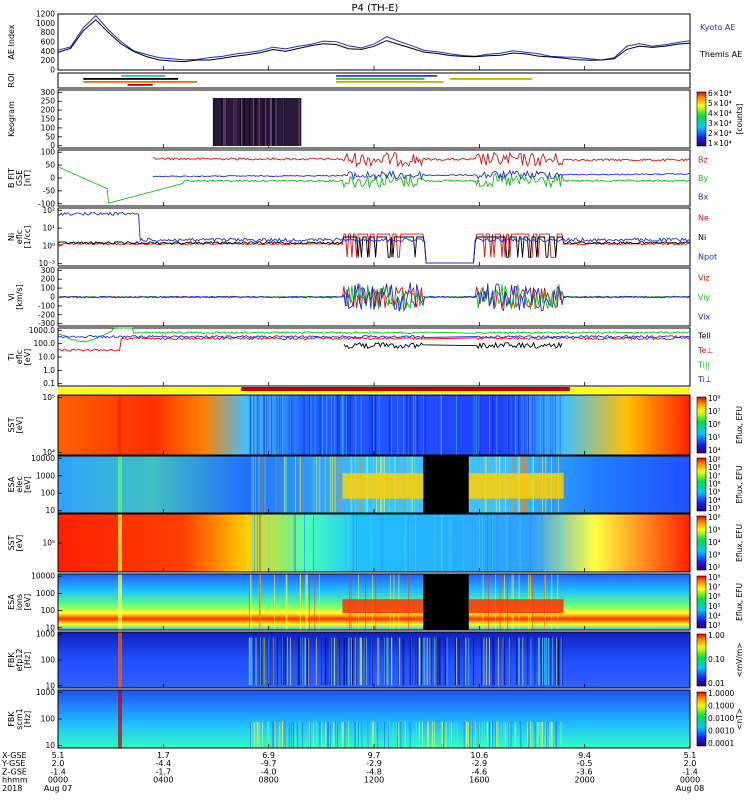 This screenshot has height=800, width=750. I want to click on temperature-axis-label-2: [eV], so click(27, 357).